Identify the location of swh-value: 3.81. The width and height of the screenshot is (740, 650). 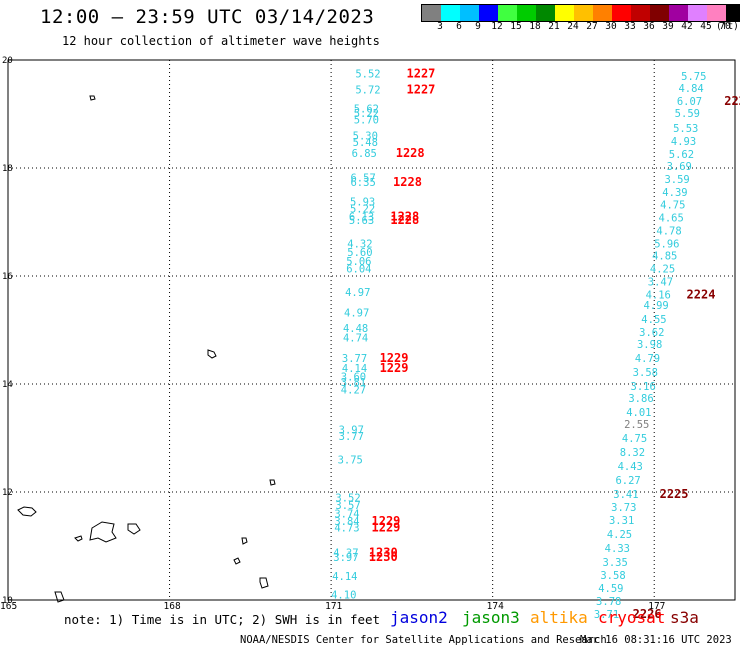
(353, 383).